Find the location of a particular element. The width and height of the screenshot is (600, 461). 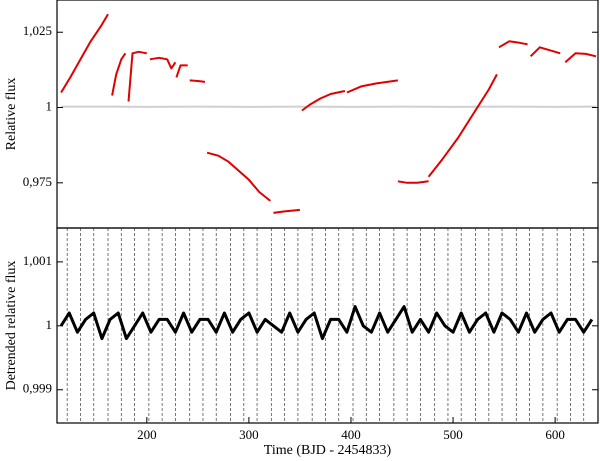

y-tick-label: 1,025 is located at coordinates (37, 30).